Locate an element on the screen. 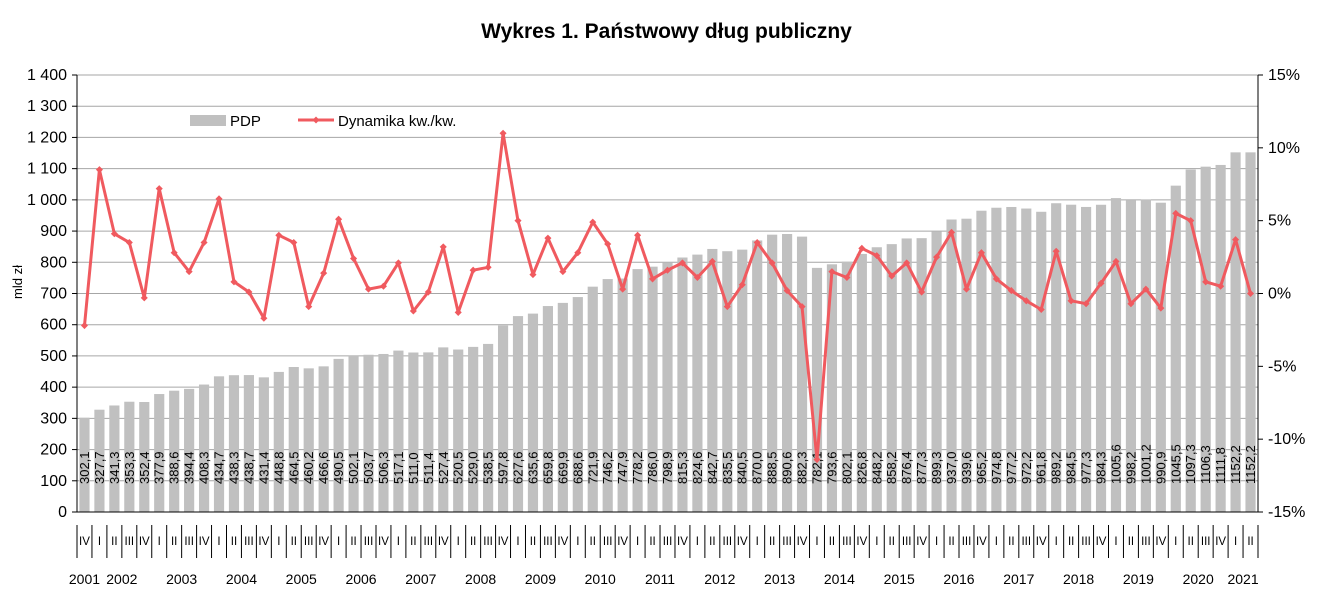  year-label: 2008 is located at coordinates (480, 579).